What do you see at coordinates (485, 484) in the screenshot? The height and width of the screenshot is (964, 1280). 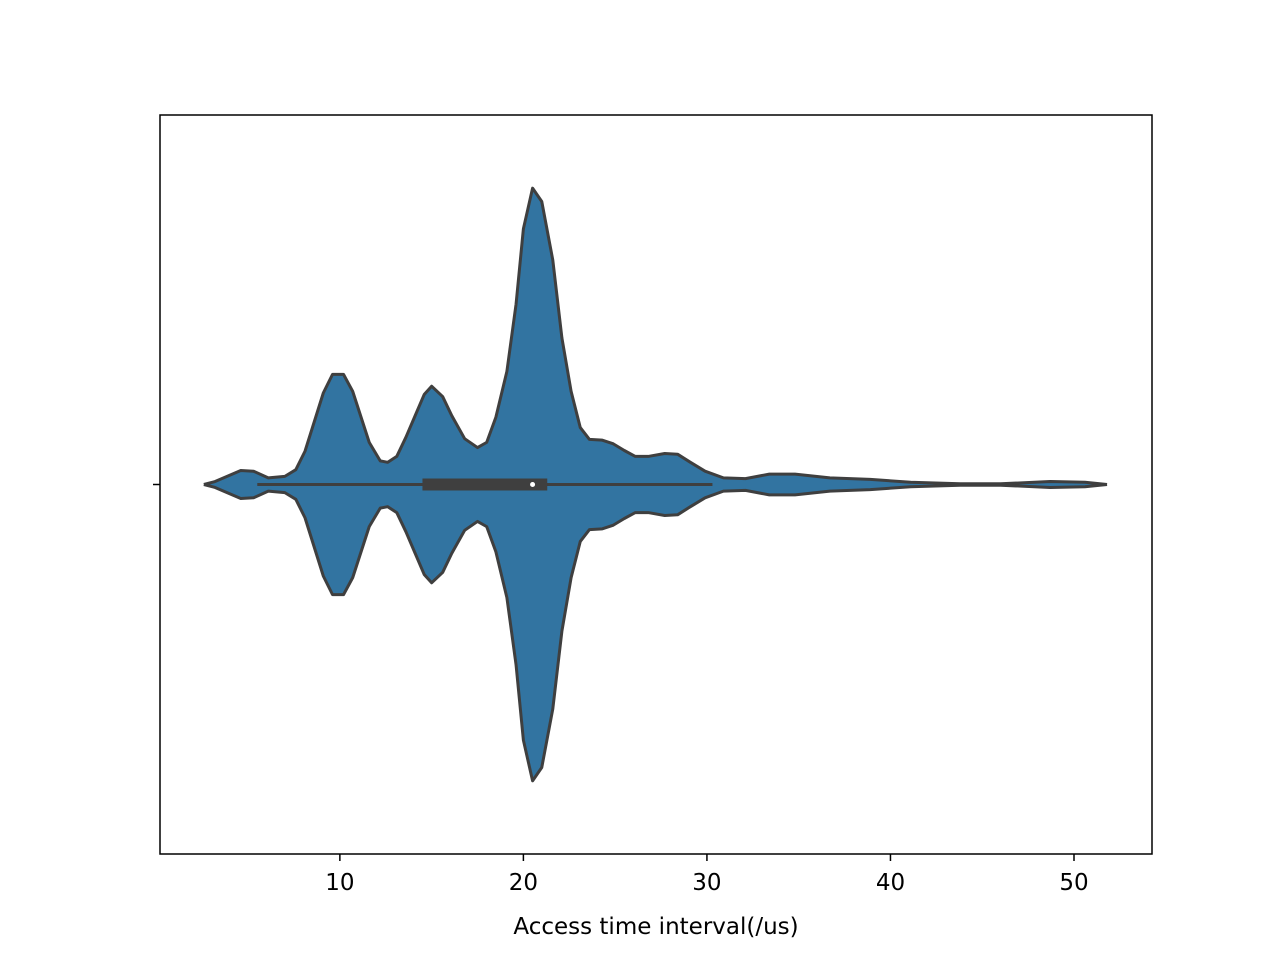 I see `box` at bounding box center [485, 484].